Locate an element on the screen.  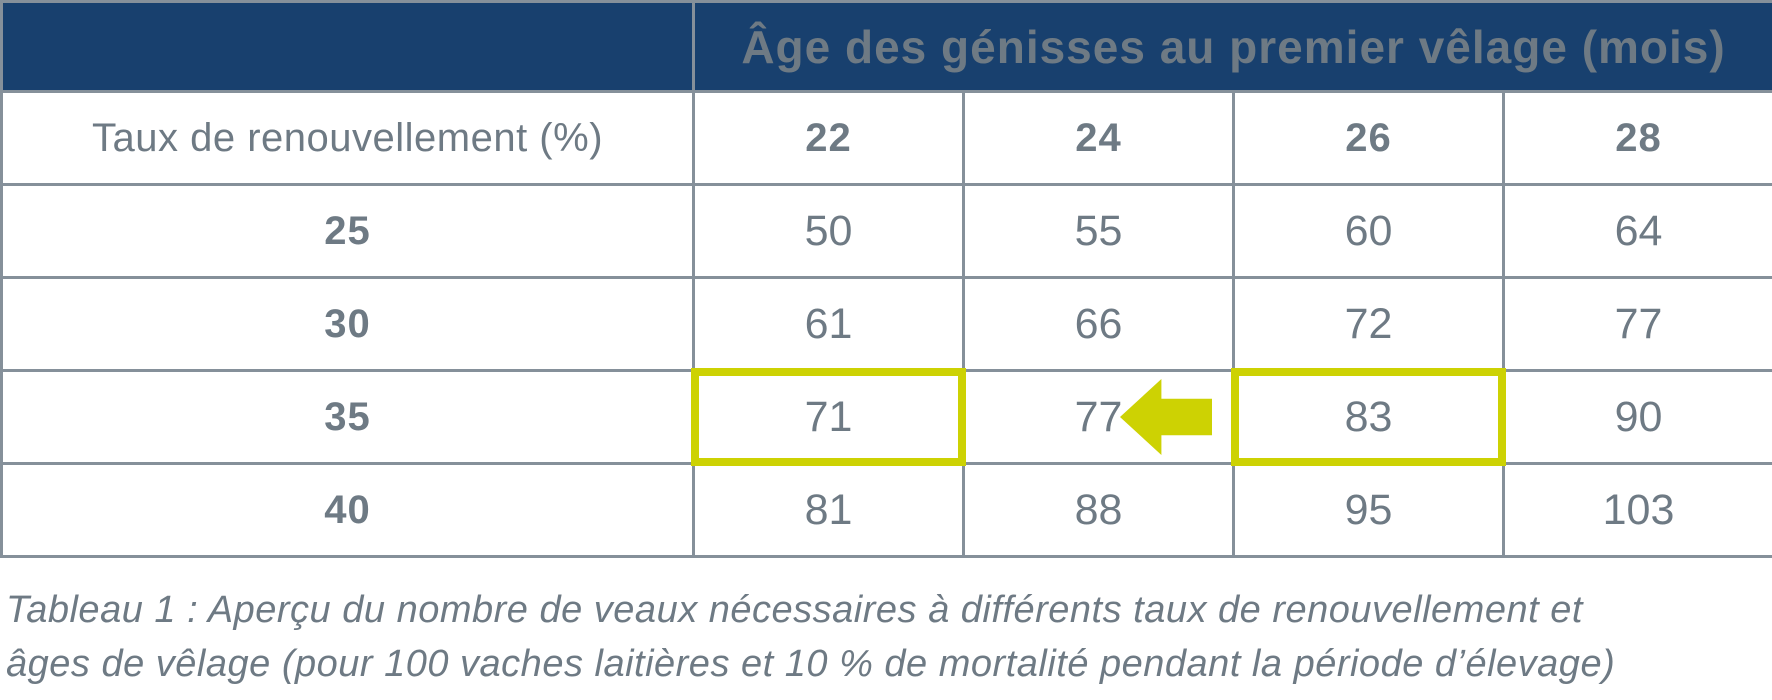
row-label-35: 35 is located at coordinates (347, 417).